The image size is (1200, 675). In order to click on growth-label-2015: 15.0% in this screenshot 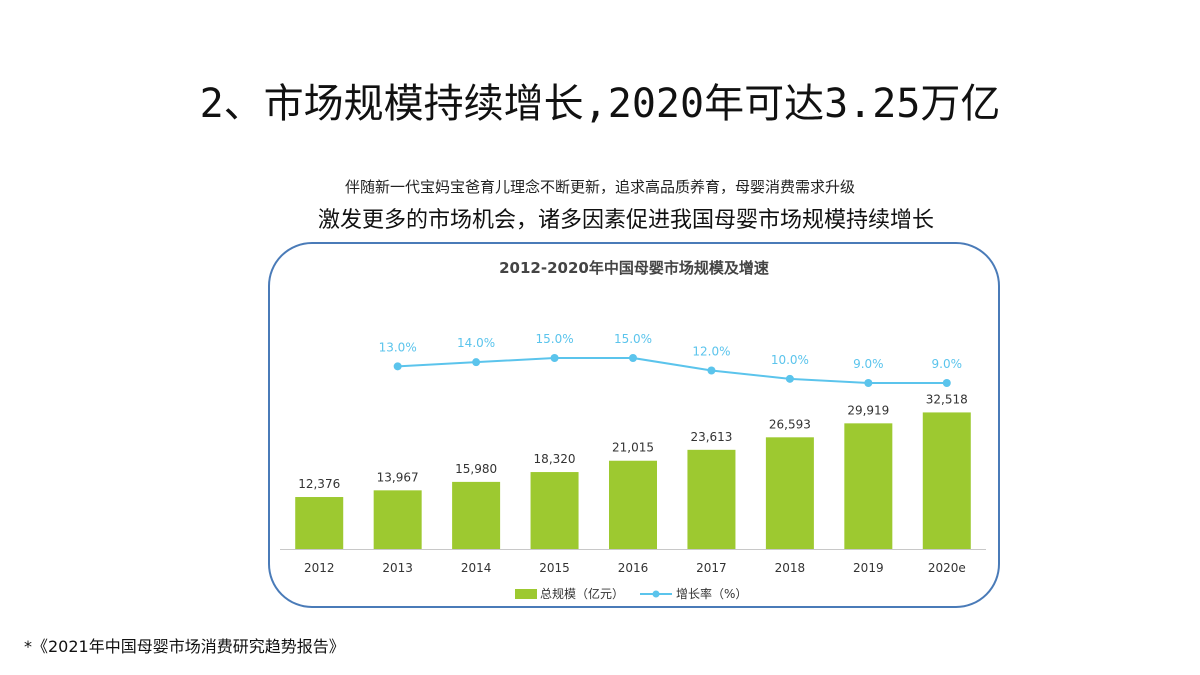, I will do `click(554, 339)`.